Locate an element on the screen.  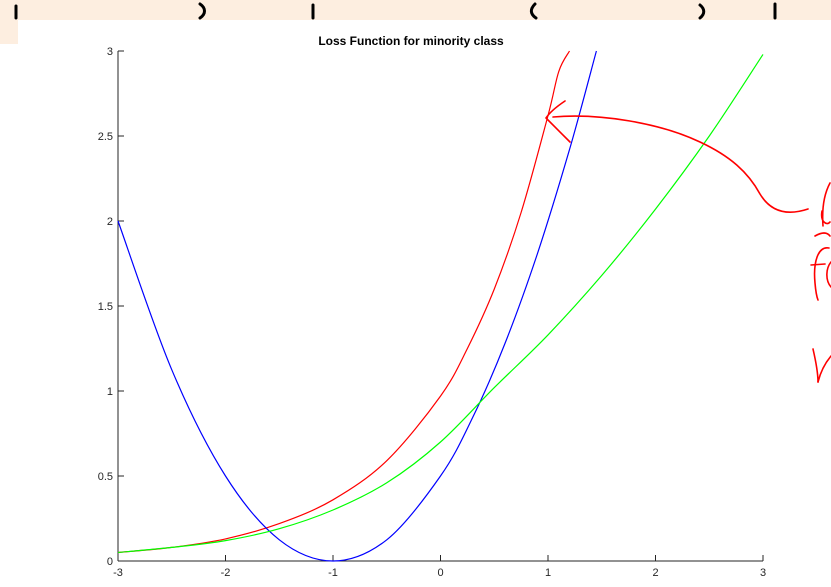
x-tick-label: 1 is located at coordinates (548, 573).